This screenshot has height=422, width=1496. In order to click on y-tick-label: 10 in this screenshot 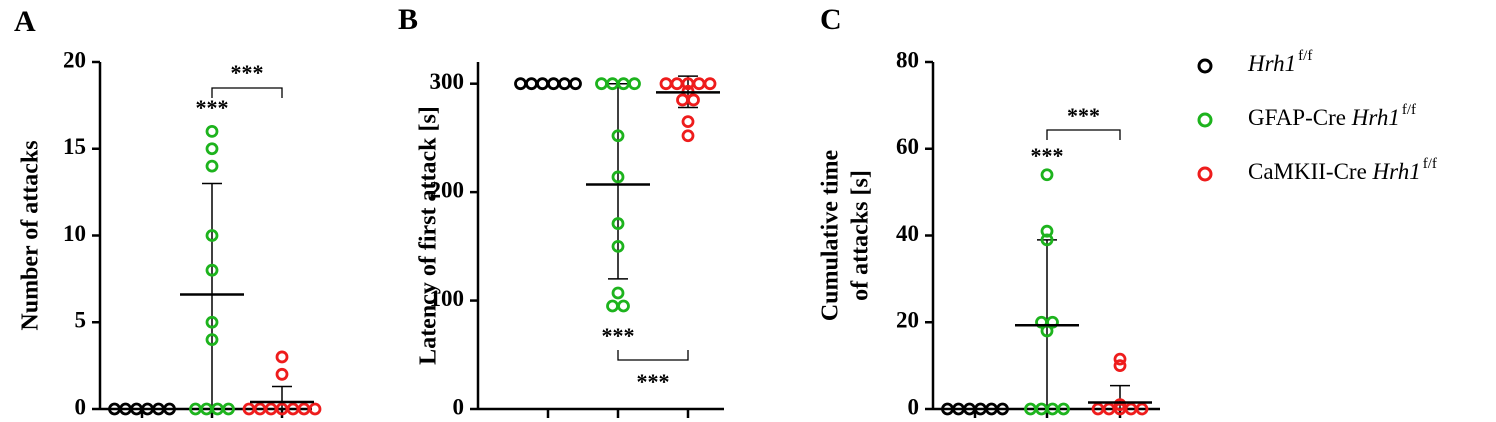, I will do `click(74, 233)`.